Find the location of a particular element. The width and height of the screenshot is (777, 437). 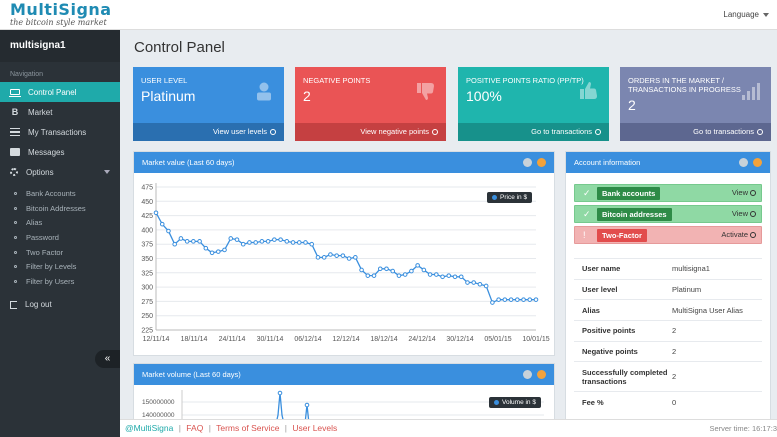

sidebar-subitem-filter-users: Filter by Users is located at coordinates (60, 281).